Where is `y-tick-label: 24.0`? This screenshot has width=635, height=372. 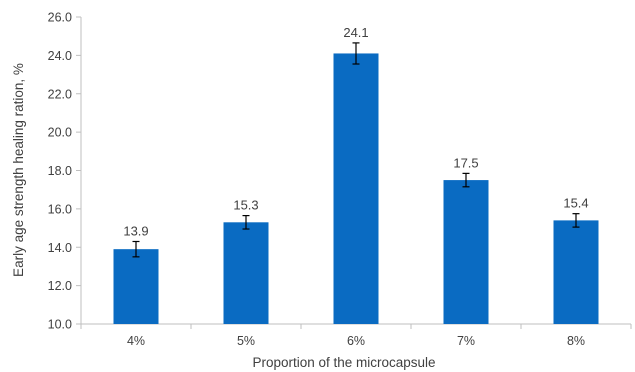 y-tick-label: 24.0 is located at coordinates (60, 56).